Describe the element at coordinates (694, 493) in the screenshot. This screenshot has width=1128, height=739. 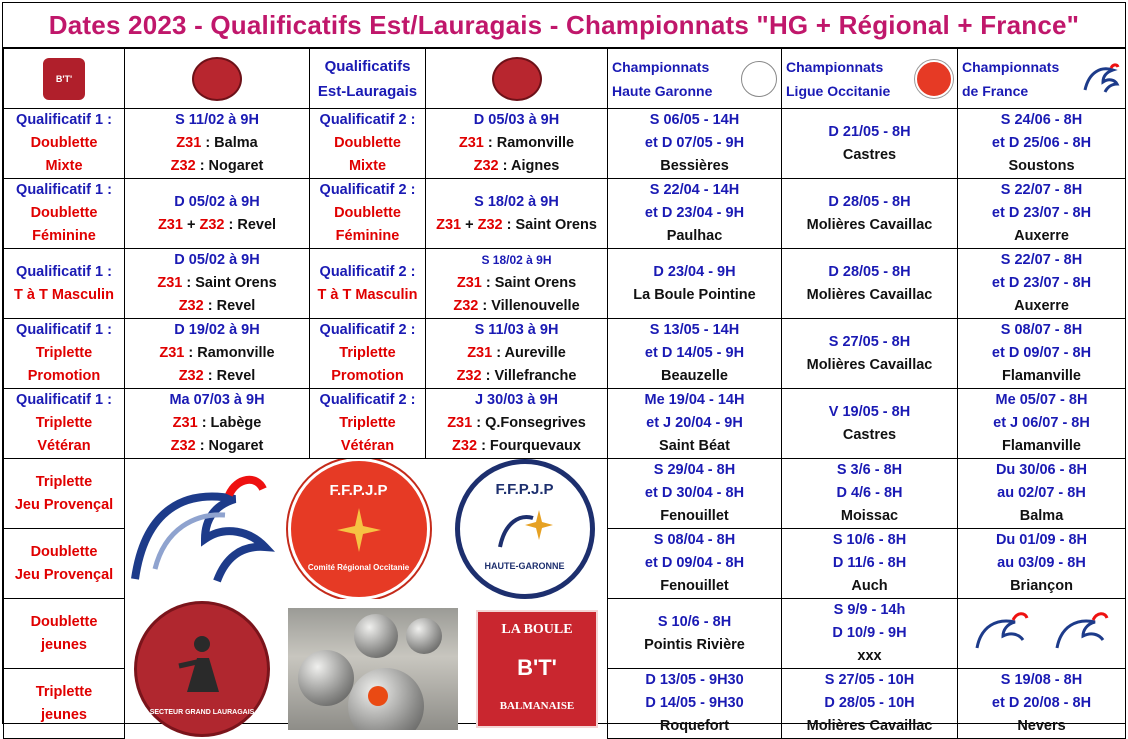
I see `date-text: et D 30/04 - 8H` at that location.